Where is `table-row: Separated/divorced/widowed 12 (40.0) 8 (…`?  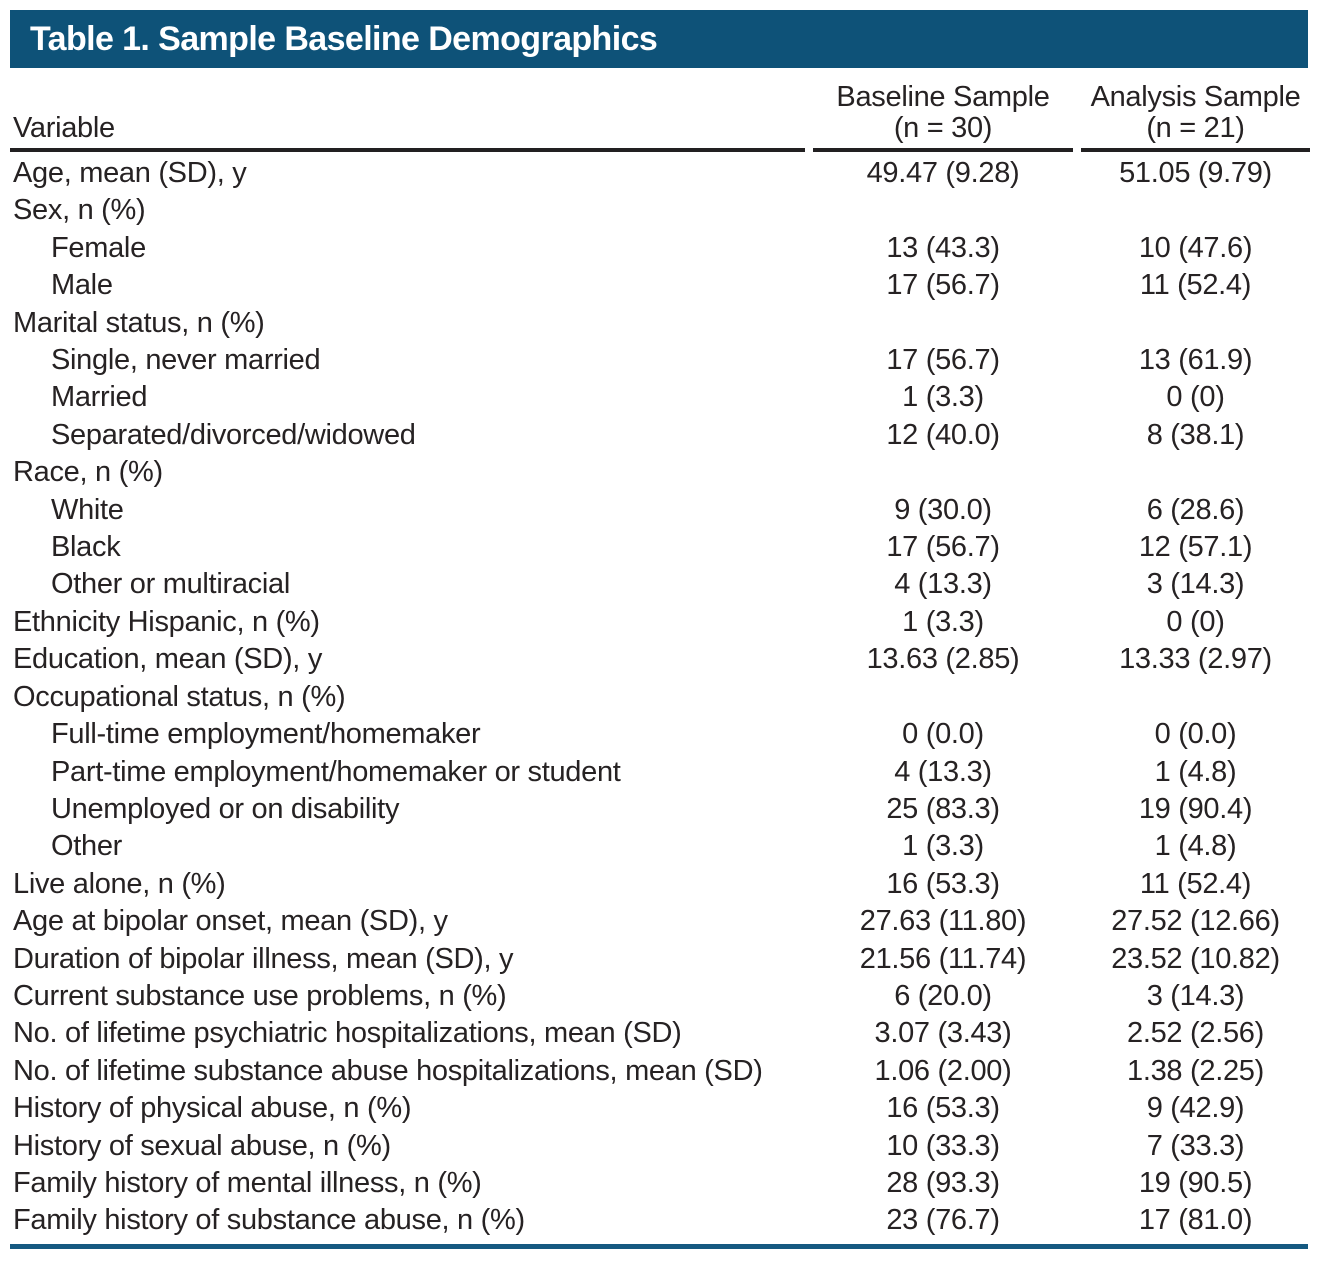
table-row: Separated/divorced/widowed 12 (40.0) 8 (… is located at coordinates (660, 435).